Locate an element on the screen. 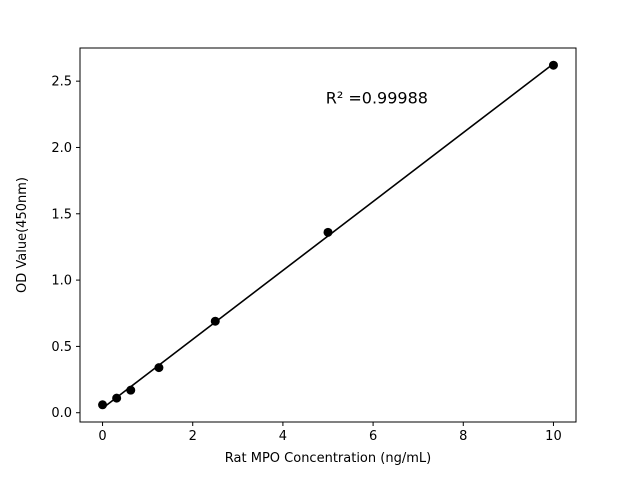  y-axis-label: OD Value(450nm) is located at coordinates (22, 235).